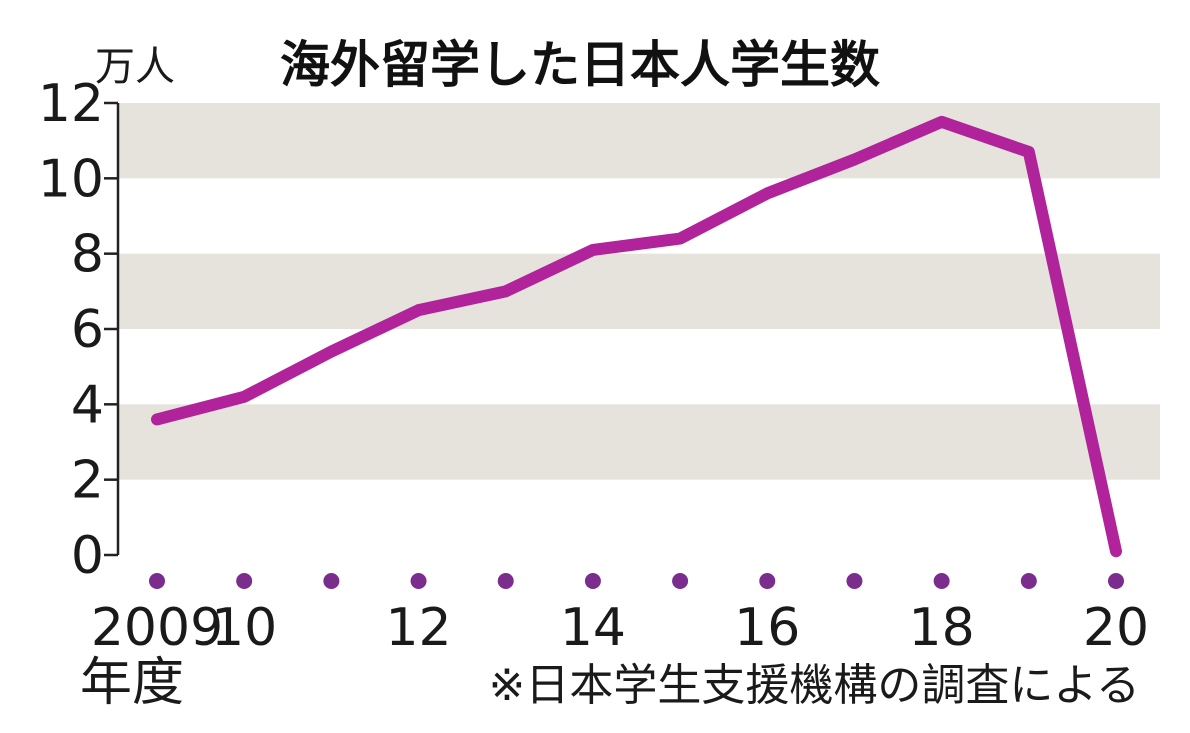 This screenshot has height=733, width=1190. I want to click on x-dot-2011, so click(331, 581).